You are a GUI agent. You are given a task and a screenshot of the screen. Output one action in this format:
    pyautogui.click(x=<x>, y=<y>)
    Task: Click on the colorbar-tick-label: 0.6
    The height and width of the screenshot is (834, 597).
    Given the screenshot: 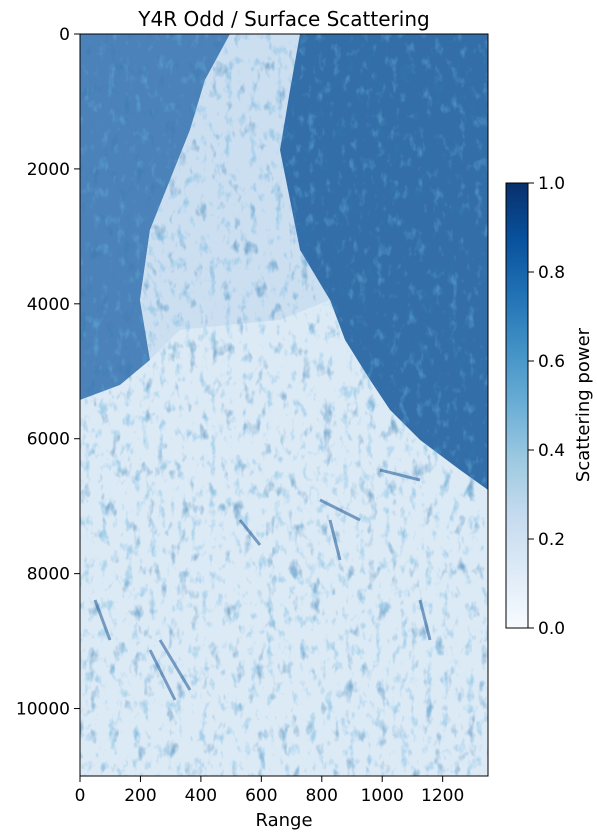 What is the action you would take?
    pyautogui.click(x=551, y=362)
    